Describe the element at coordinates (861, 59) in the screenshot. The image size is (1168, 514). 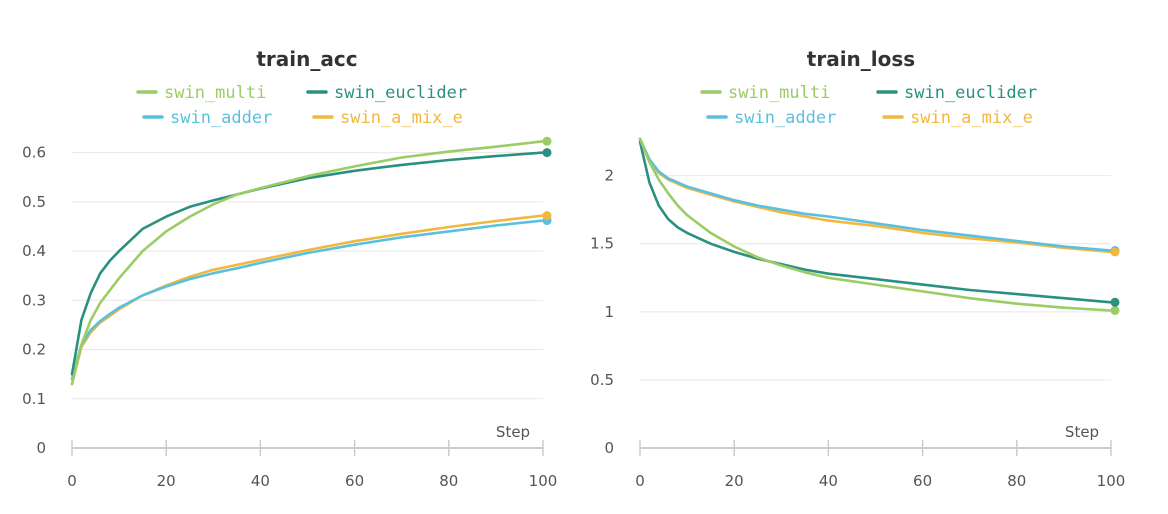
I see `chart-title: train_loss` at that location.